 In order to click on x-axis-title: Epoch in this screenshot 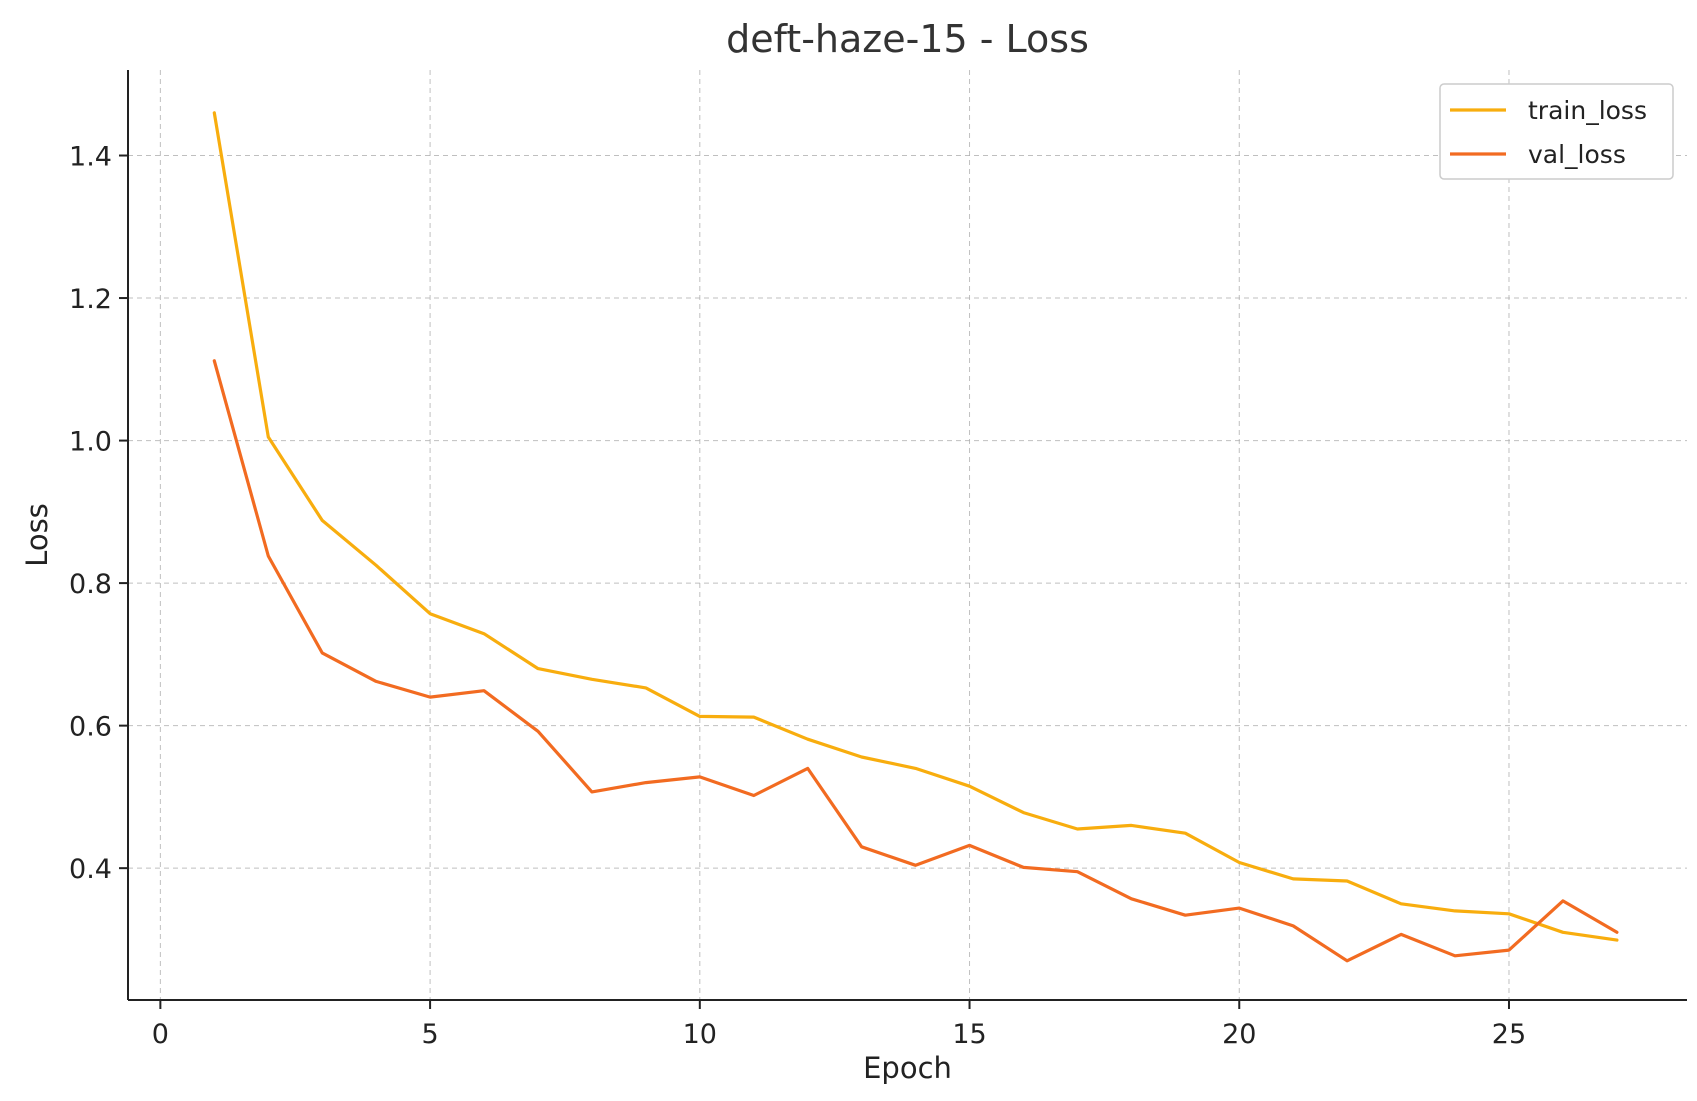, I will do `click(907, 1068)`.